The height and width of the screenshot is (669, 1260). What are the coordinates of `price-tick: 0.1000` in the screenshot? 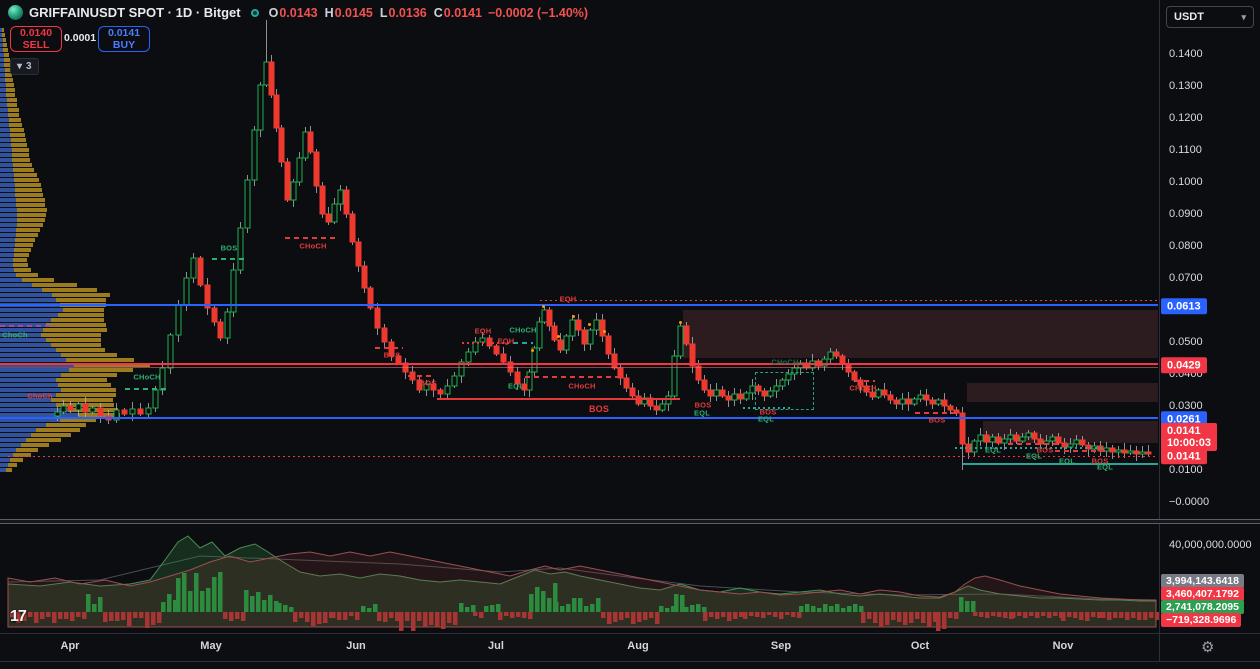 It's located at (1186, 182).